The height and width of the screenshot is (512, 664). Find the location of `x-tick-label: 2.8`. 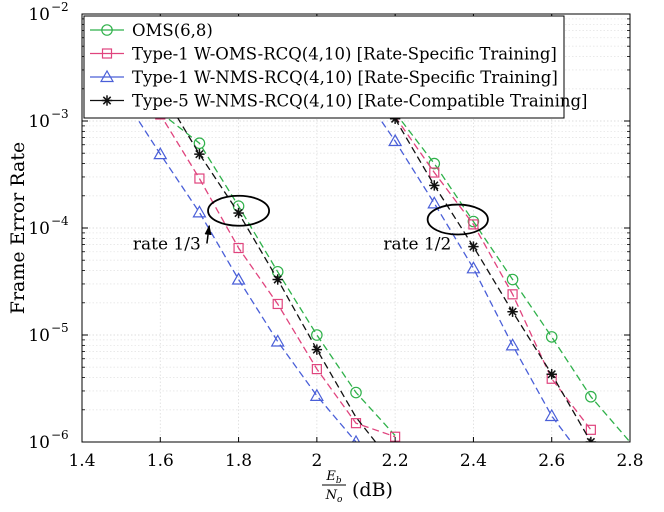

x-tick-label: 2.8 is located at coordinates (629, 461).